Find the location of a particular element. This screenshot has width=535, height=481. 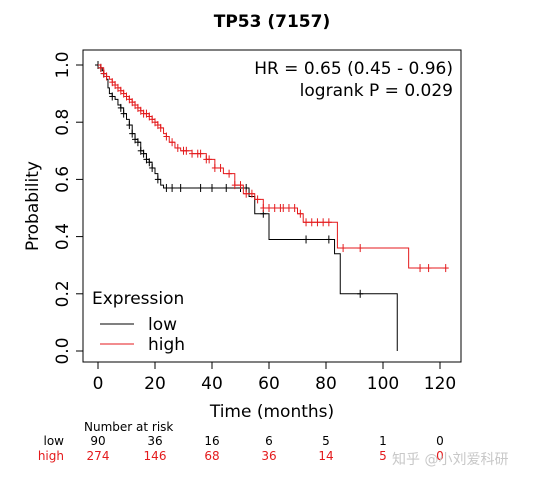

x-tick-label: 120 is located at coordinates (440, 384).